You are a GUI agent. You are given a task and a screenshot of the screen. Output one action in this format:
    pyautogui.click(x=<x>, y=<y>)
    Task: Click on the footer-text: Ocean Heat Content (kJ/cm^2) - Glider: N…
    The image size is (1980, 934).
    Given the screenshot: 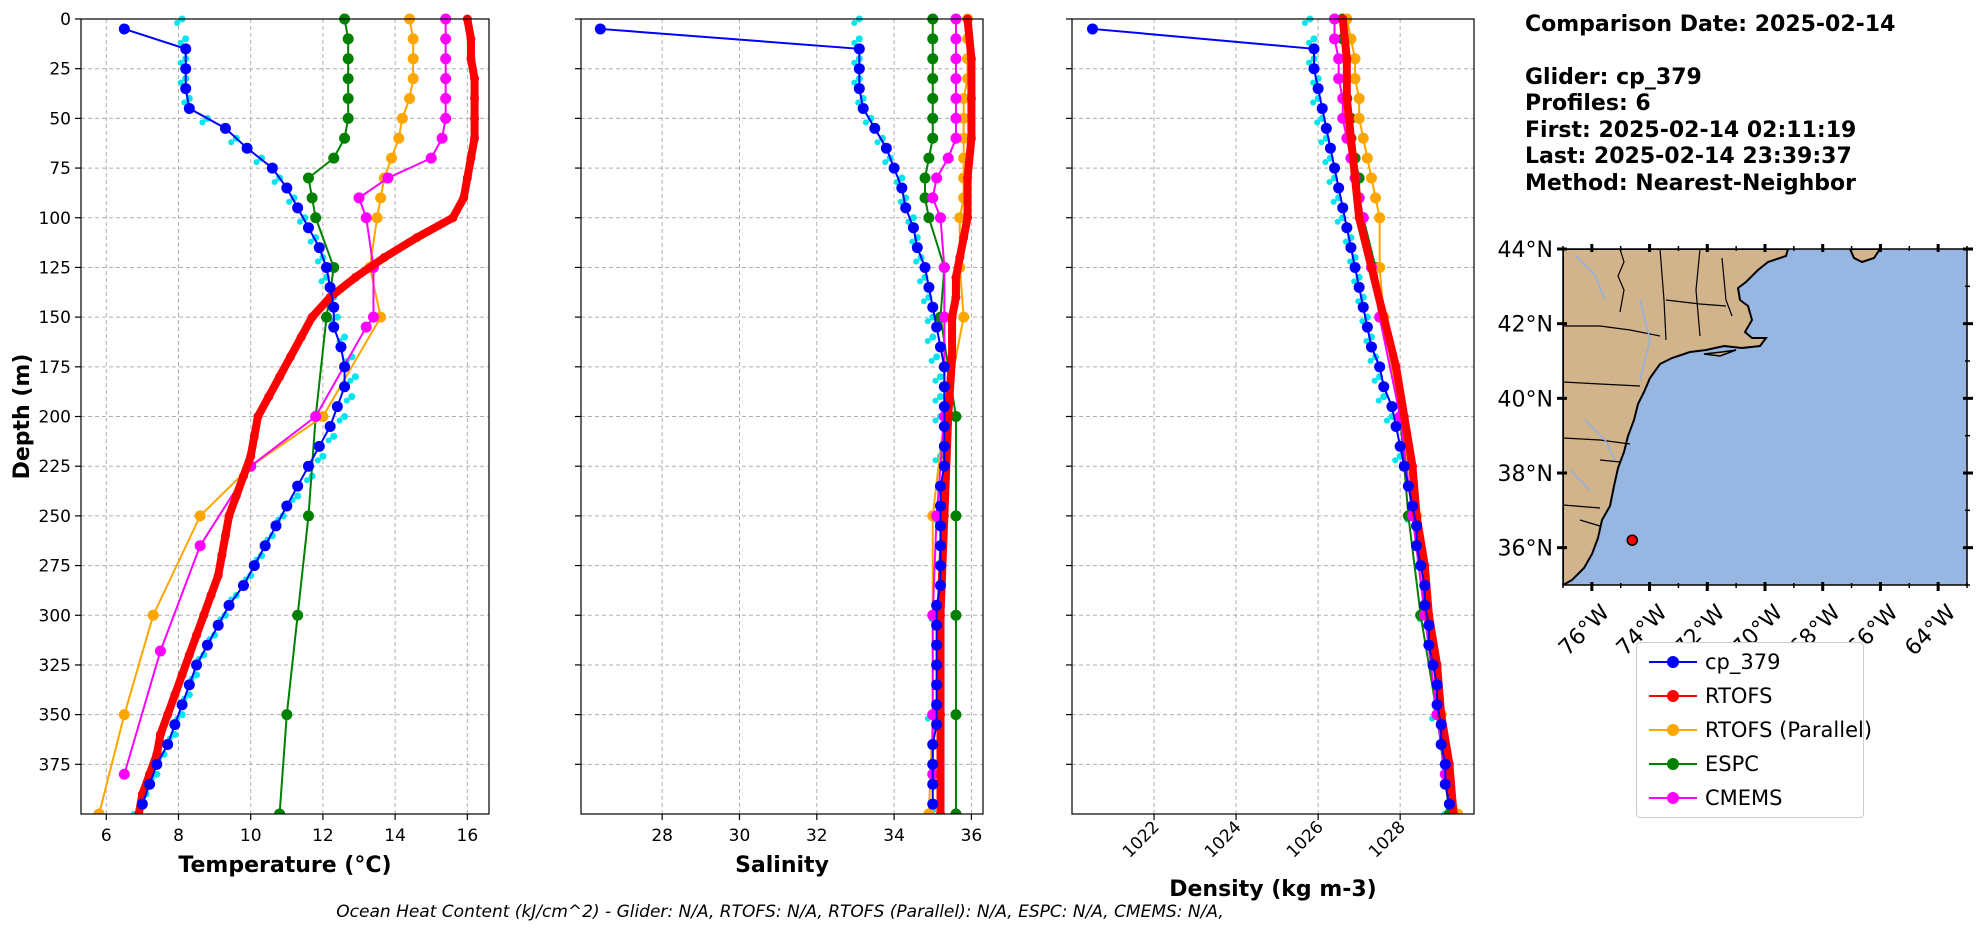 What is the action you would take?
    pyautogui.click(x=780, y=912)
    